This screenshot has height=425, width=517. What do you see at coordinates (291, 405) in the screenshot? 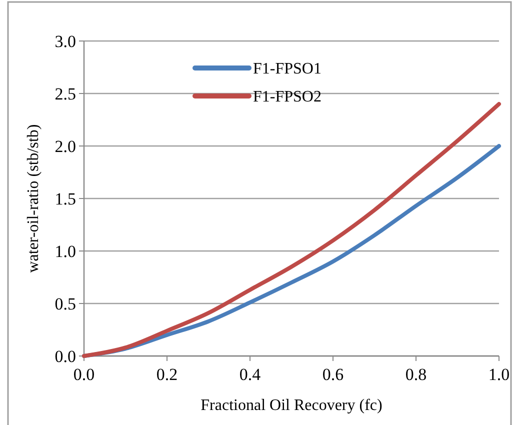
I see `x-axis-title: Fractional Oil Recovery (fc)` at bounding box center [291, 405].